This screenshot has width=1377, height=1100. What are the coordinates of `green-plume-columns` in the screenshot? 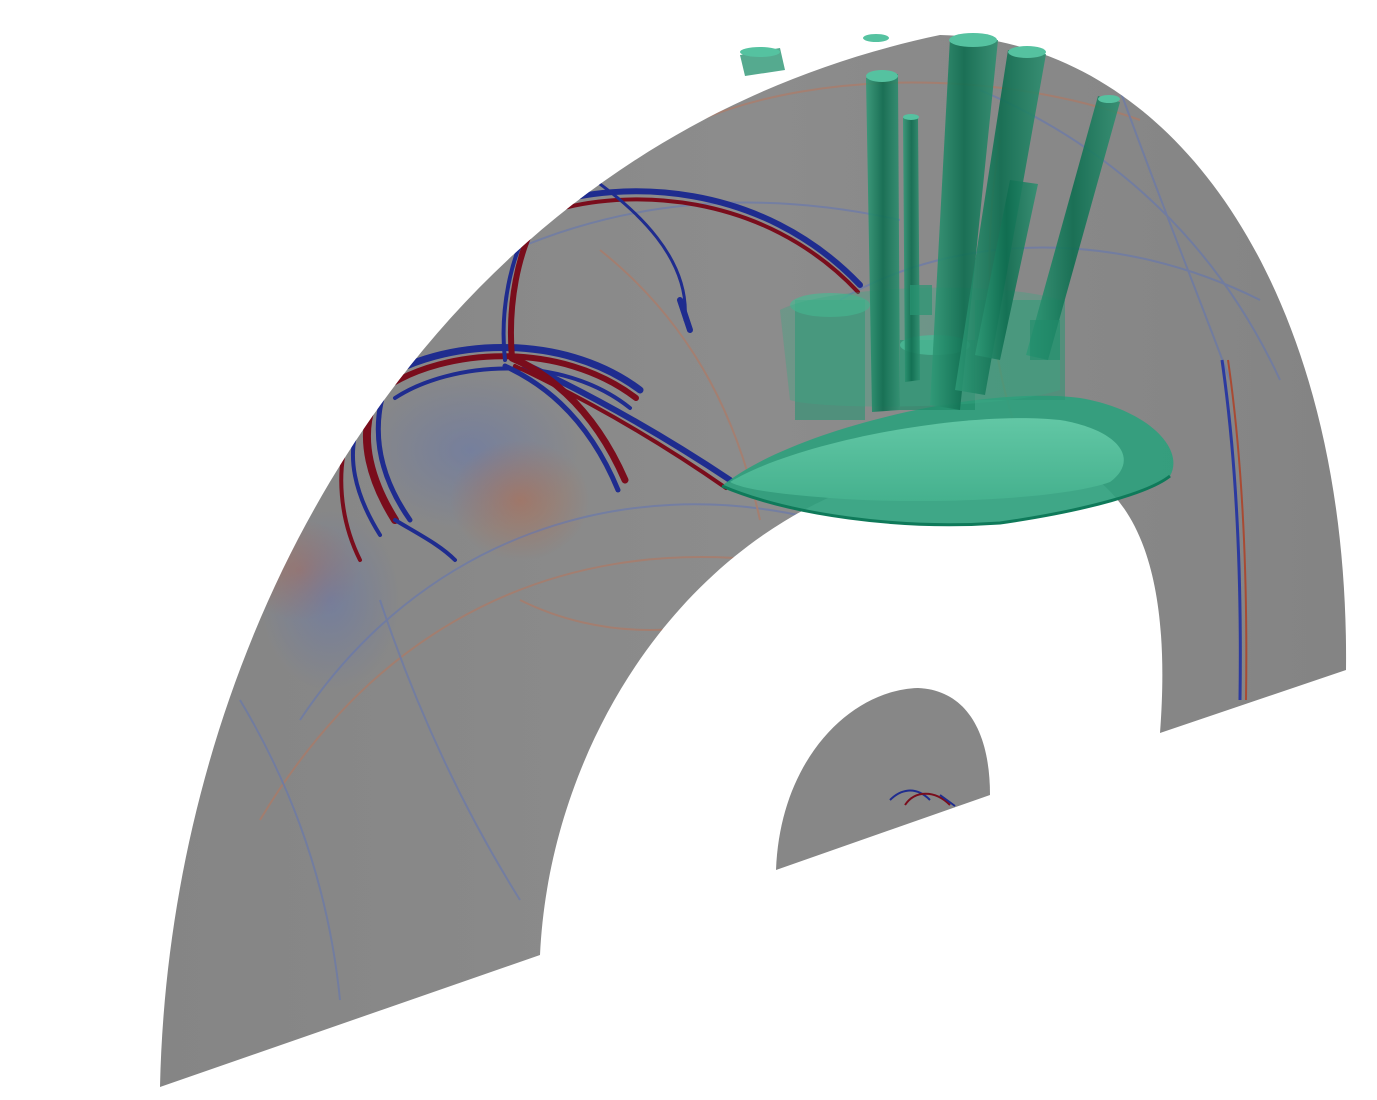 It's located at (930, 226).